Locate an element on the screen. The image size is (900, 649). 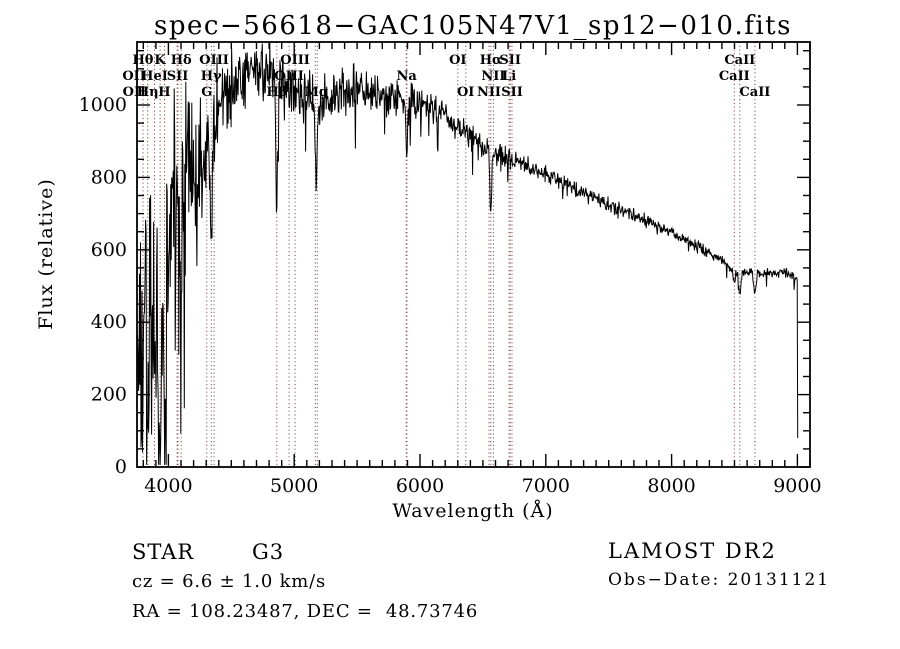
object-class: STAR is located at coordinates (163, 552).